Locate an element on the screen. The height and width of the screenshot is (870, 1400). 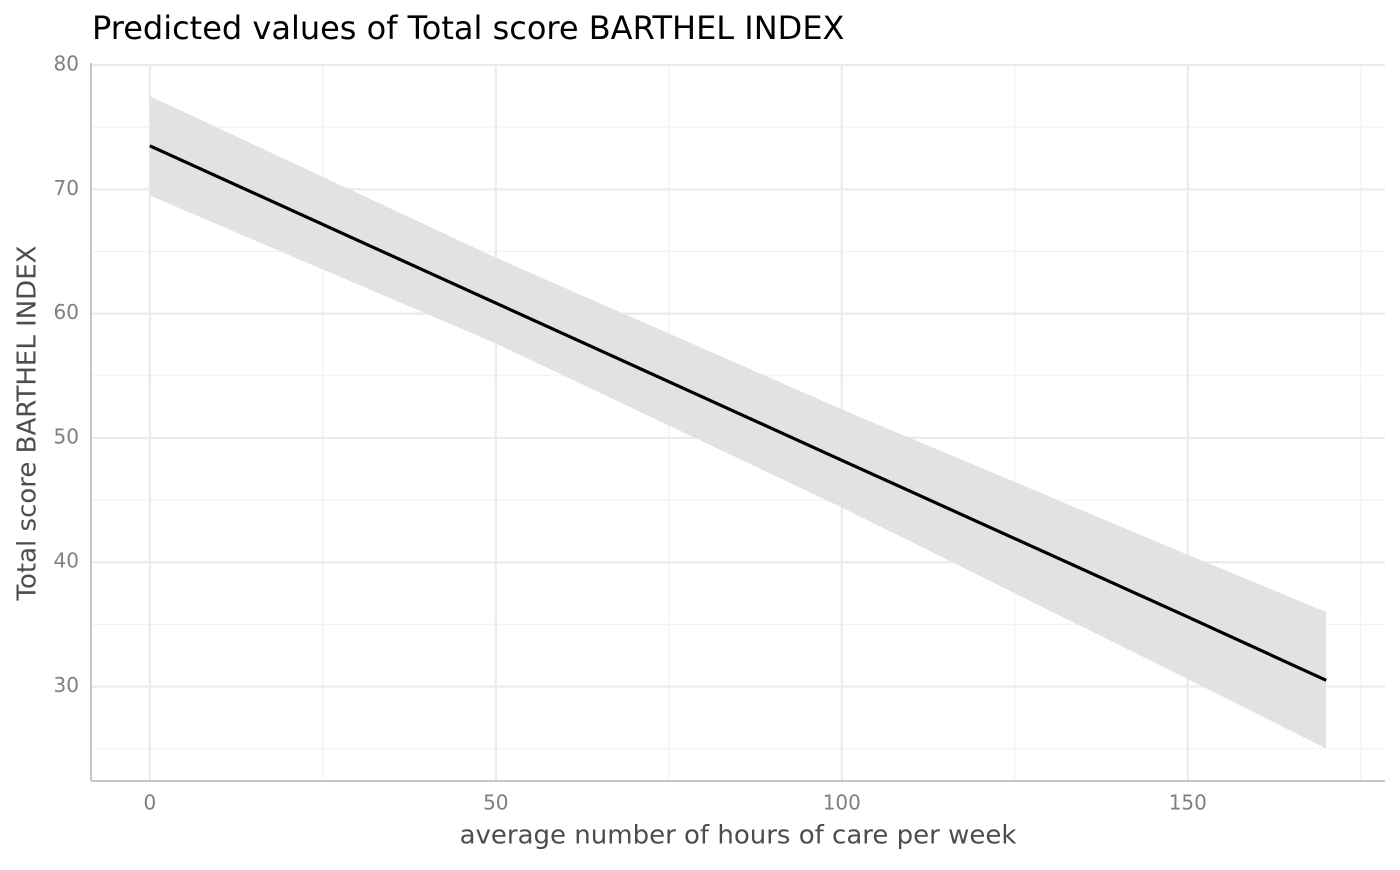
y-tick-label: 60 is located at coordinates (66, 312).